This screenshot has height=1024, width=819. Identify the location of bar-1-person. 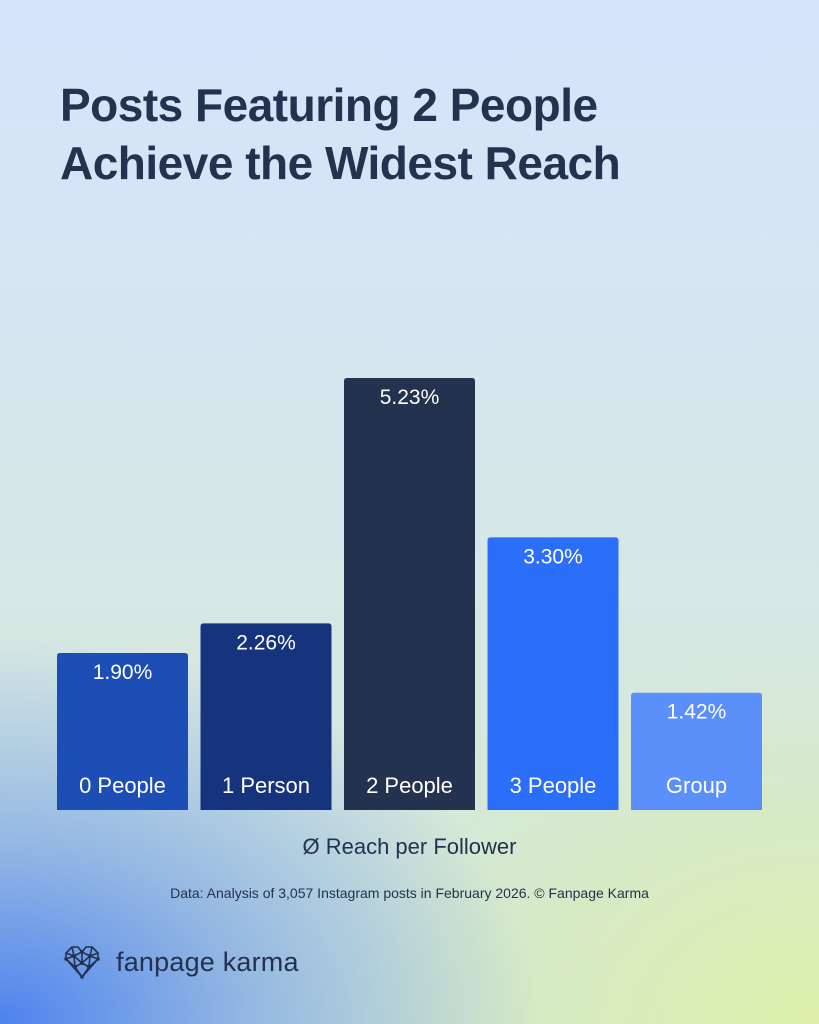
(266, 716).